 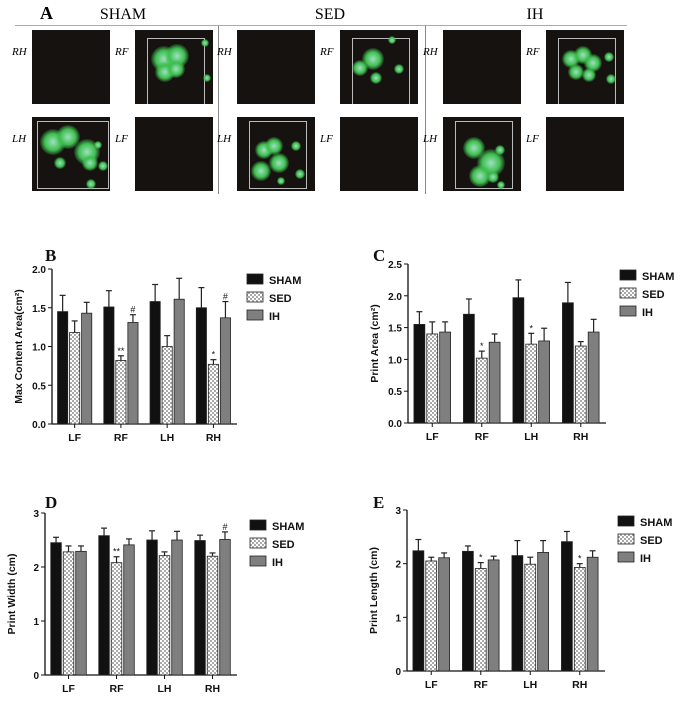 What do you see at coordinates (280, 299) in the screenshot?
I see `legend-label: SED` at bounding box center [280, 299].